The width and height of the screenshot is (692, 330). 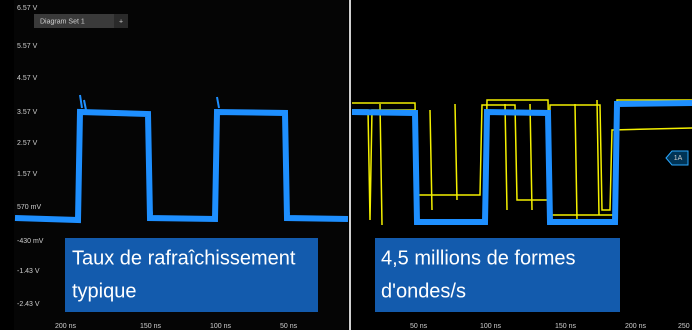 I want to click on tab-add-label: +, so click(x=121, y=21).